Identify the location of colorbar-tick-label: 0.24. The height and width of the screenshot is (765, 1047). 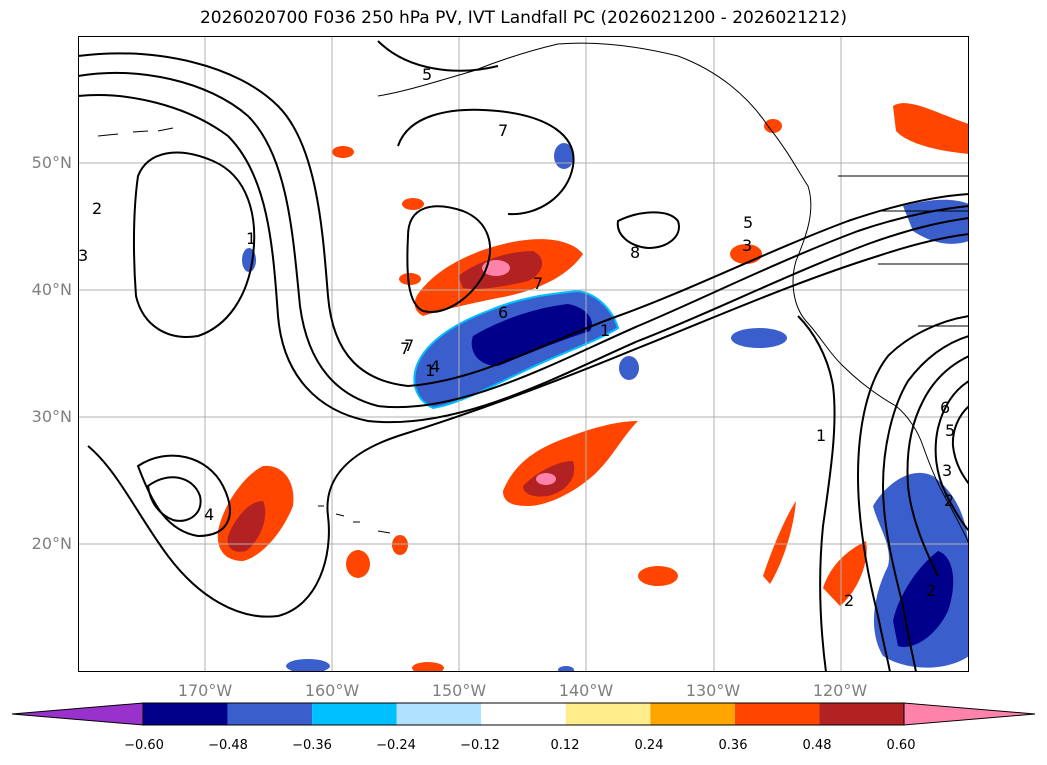
(649, 745).